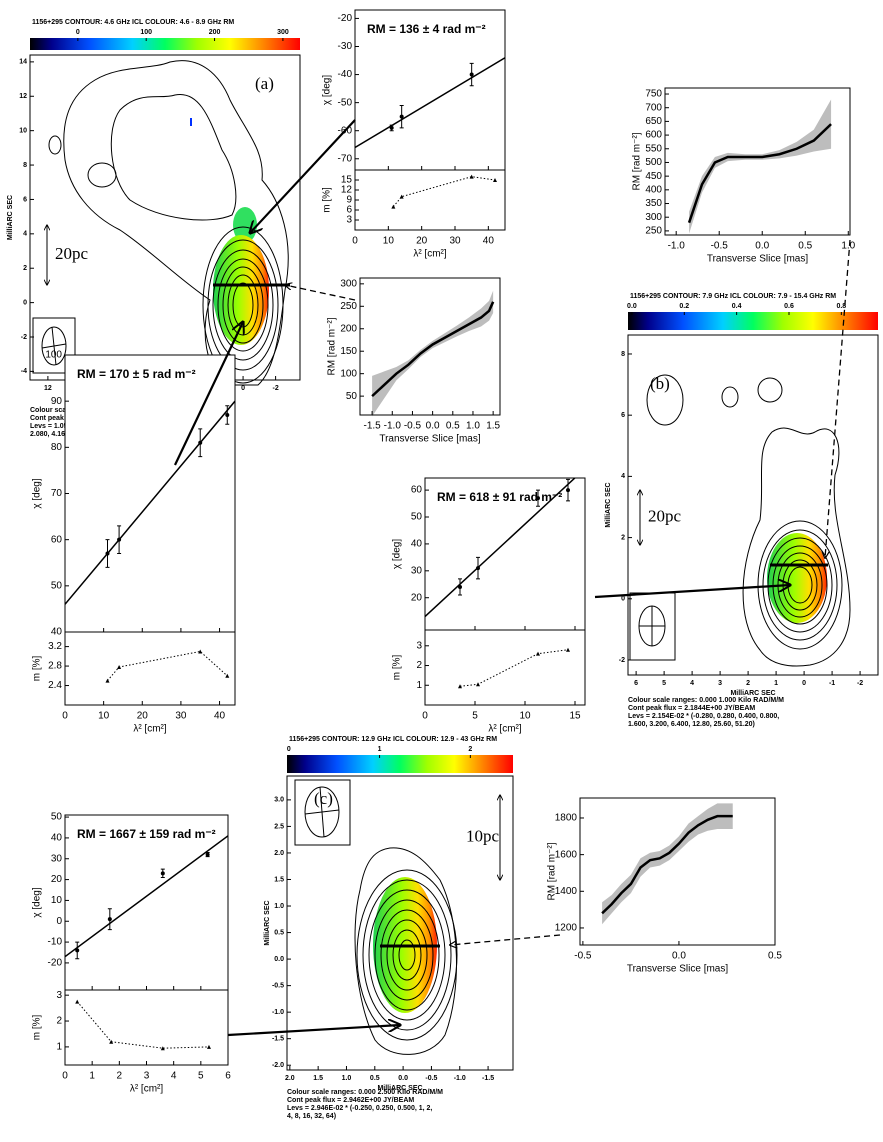 Image resolution: width=883 pixels, height=1142 pixels. Describe the element at coordinates (566, 854) in the screenshot. I see `y-tick-label: 1600` at that location.